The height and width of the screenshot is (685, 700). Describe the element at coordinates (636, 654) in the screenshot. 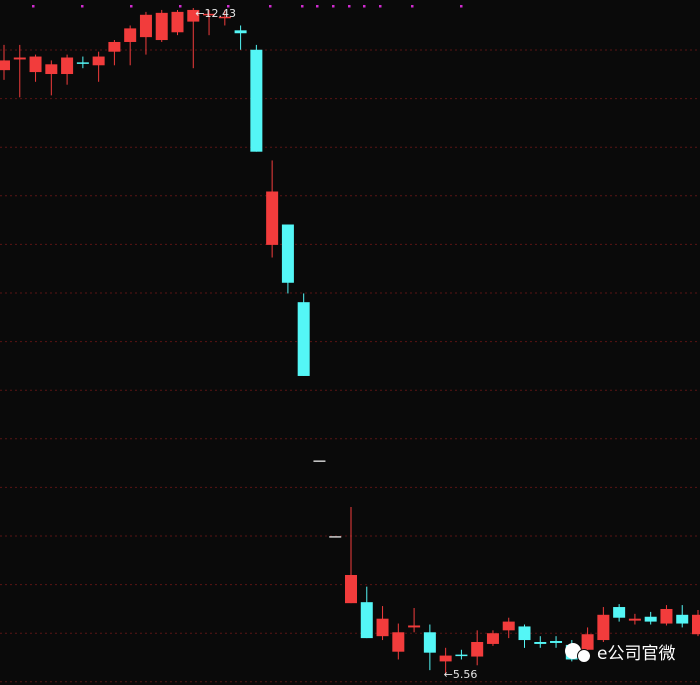

I see `watermark-text: e公司官微` at that location.